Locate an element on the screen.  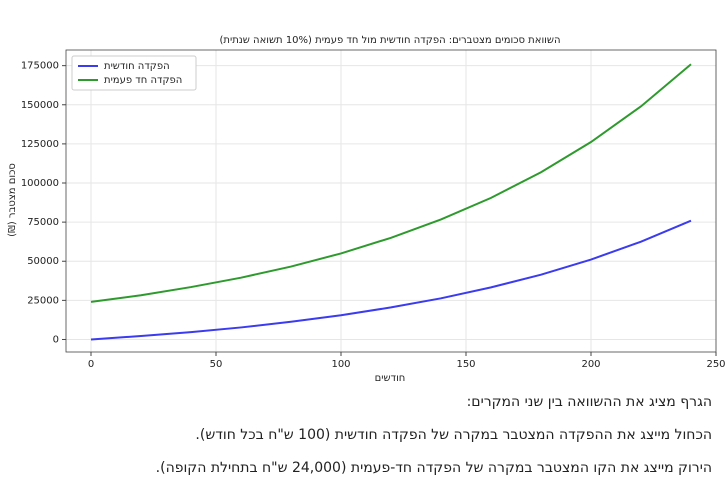
y-axis-label: (₪) רבטצמ םוכס is located at coordinates (12, 200).